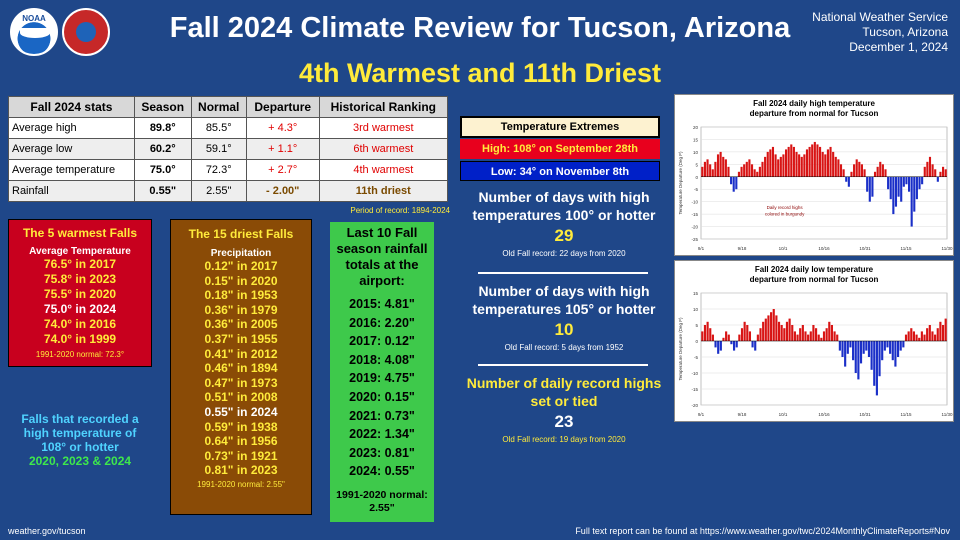  I want to click on x-tick-label: 9/1, so click(701, 248).